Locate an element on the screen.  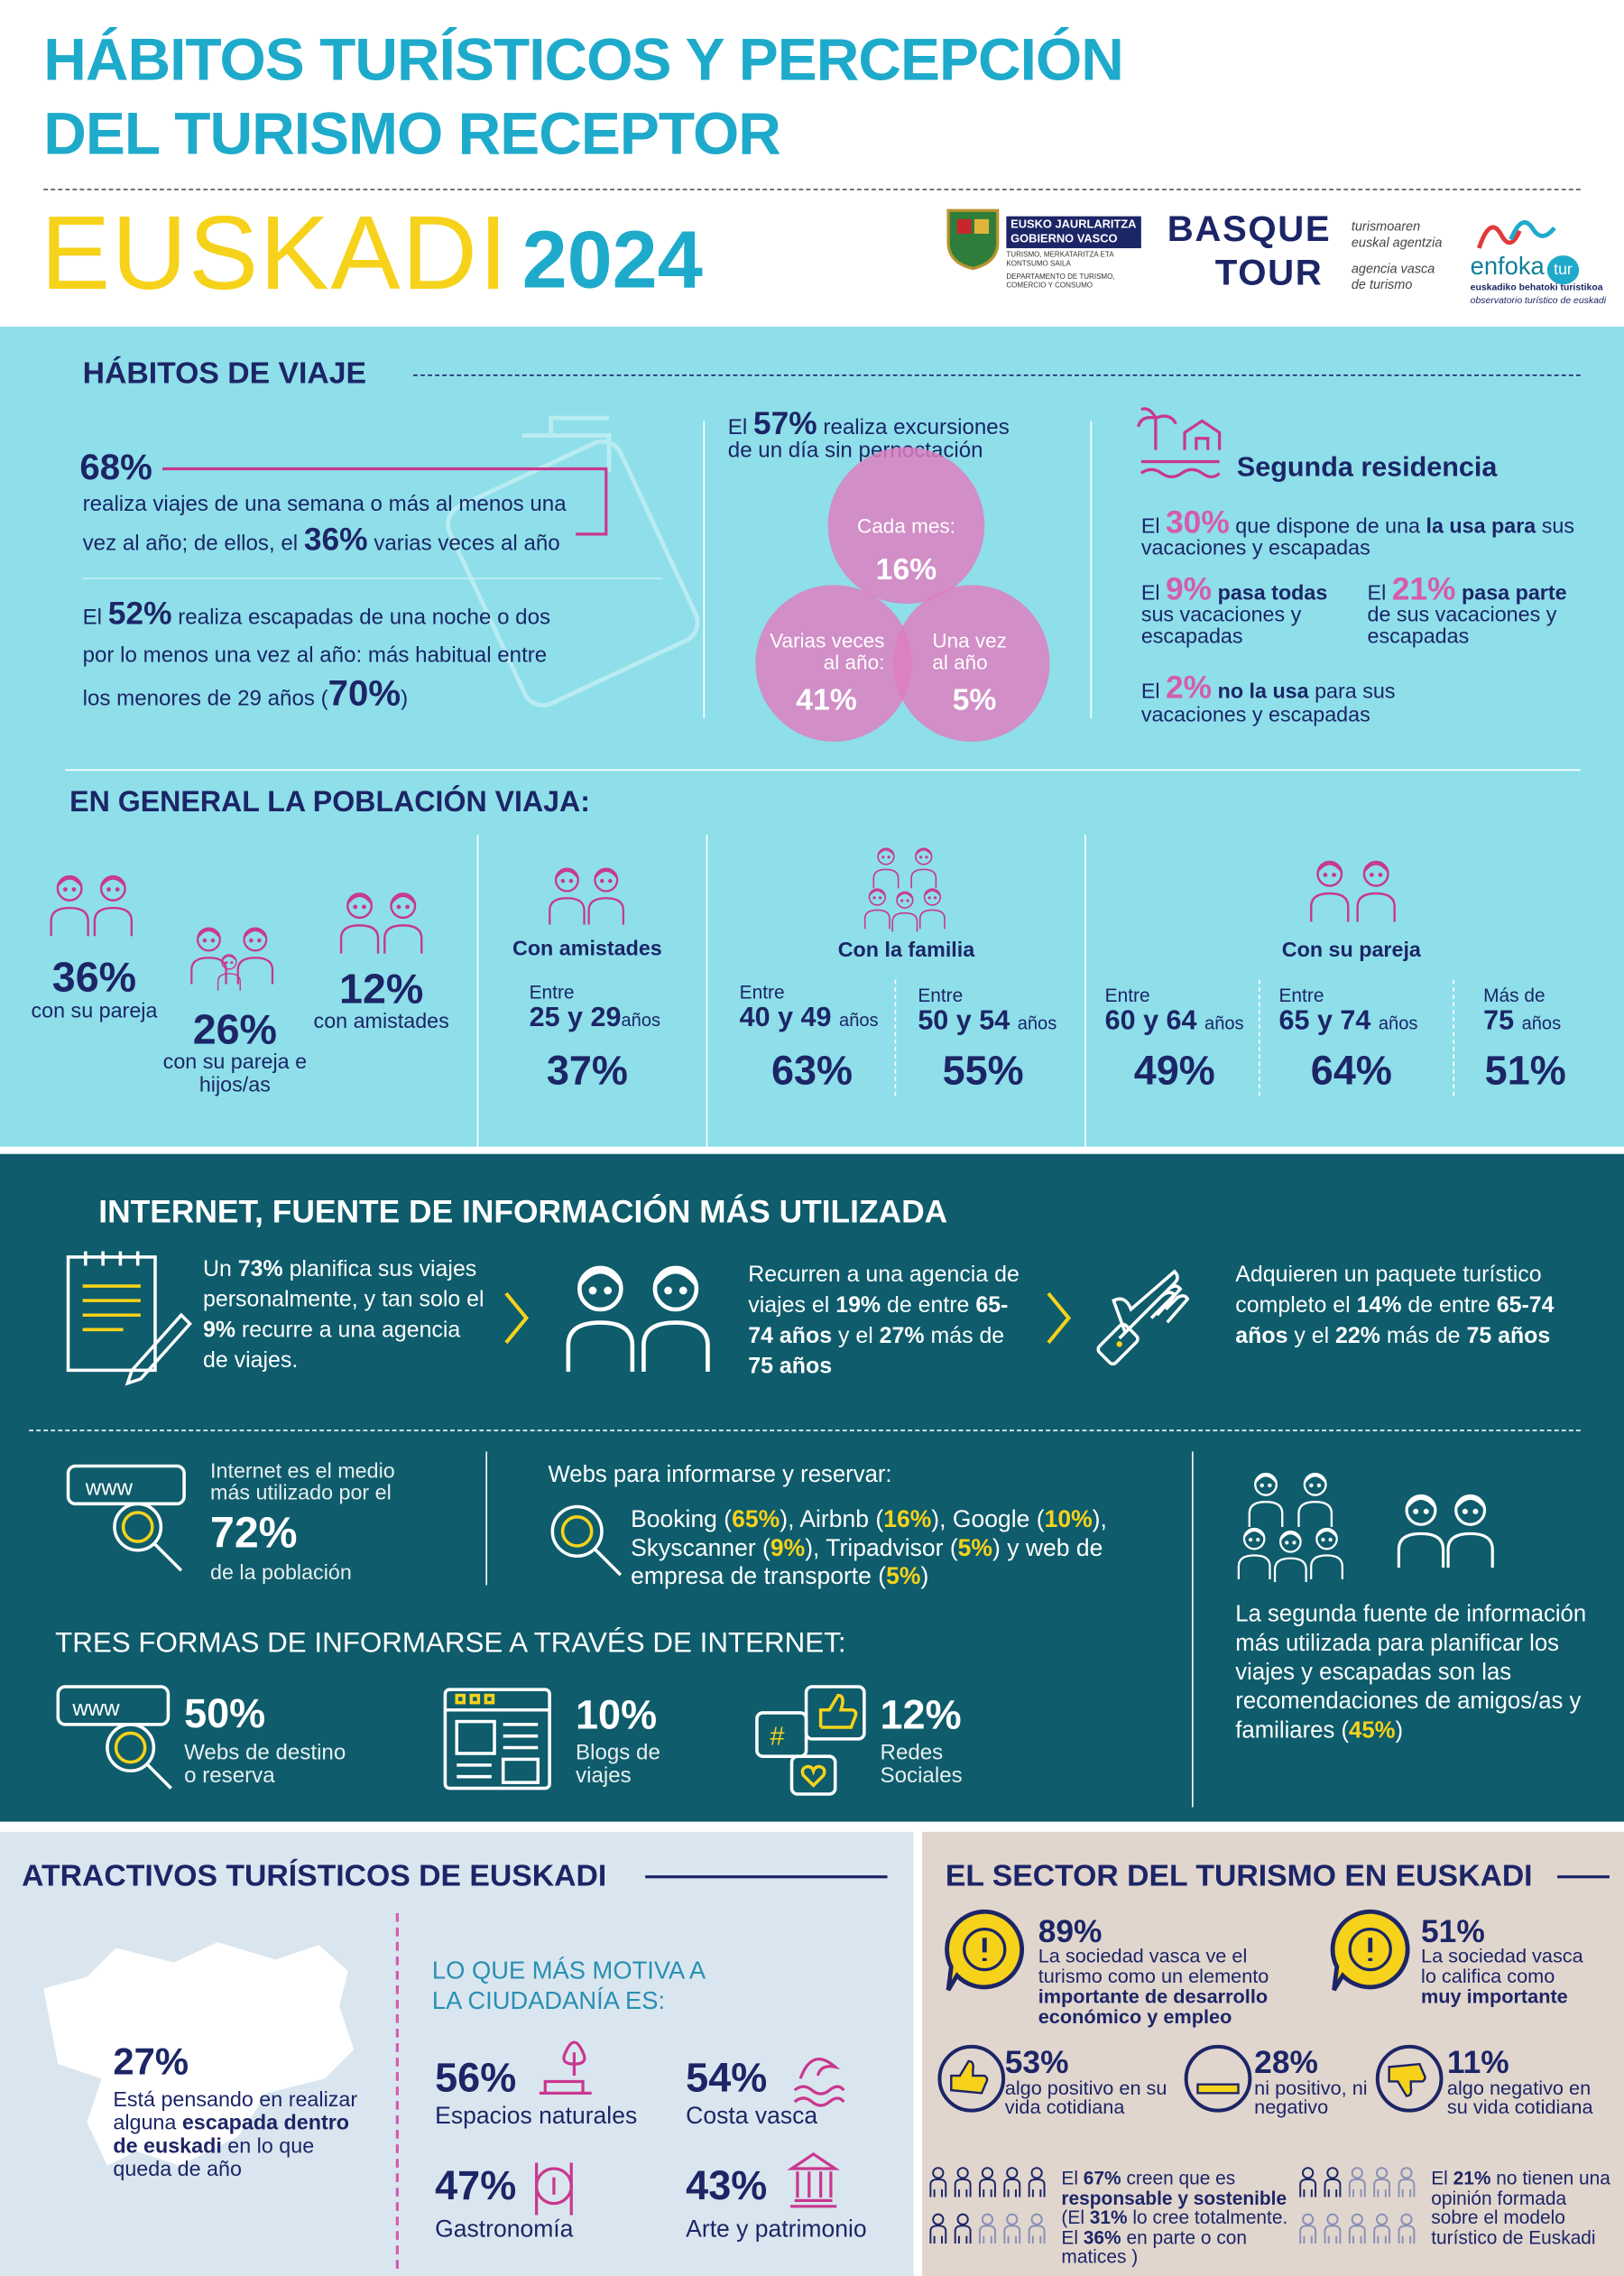
header-logo-gv-text: GOBIERNO VASCO is located at coordinates (1064, 239).